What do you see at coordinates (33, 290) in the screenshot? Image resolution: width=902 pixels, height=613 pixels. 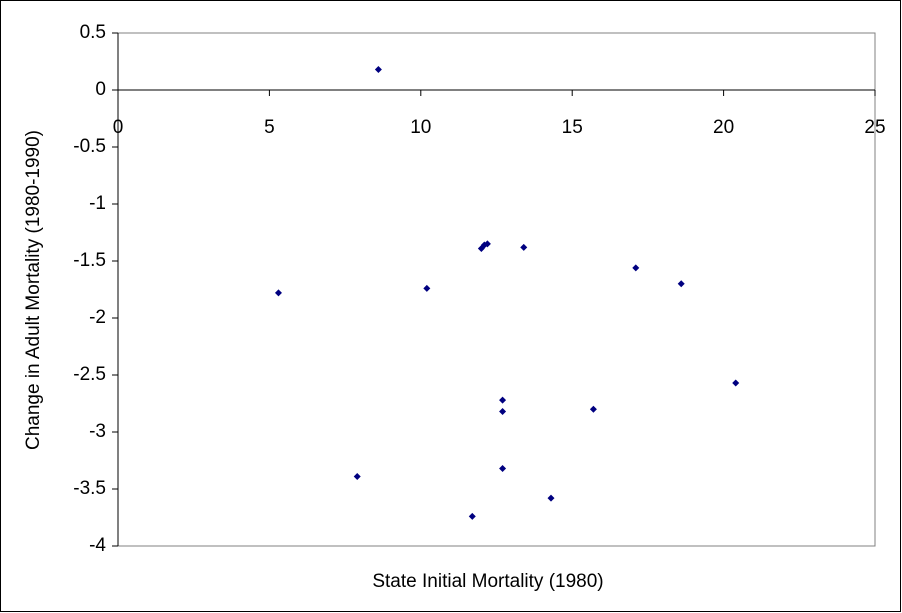 I see `y-axis-title: Change in Adult Mortality (1980-1990)` at bounding box center [33, 290].